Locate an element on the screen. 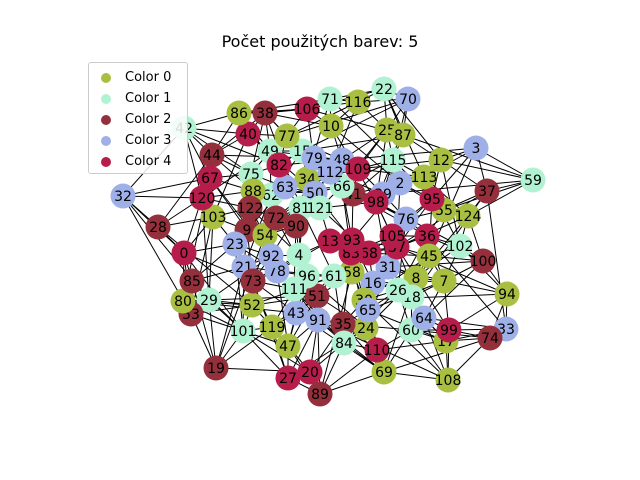 This screenshot has height=480, width=640. node-label: 16 is located at coordinates (373, 284).